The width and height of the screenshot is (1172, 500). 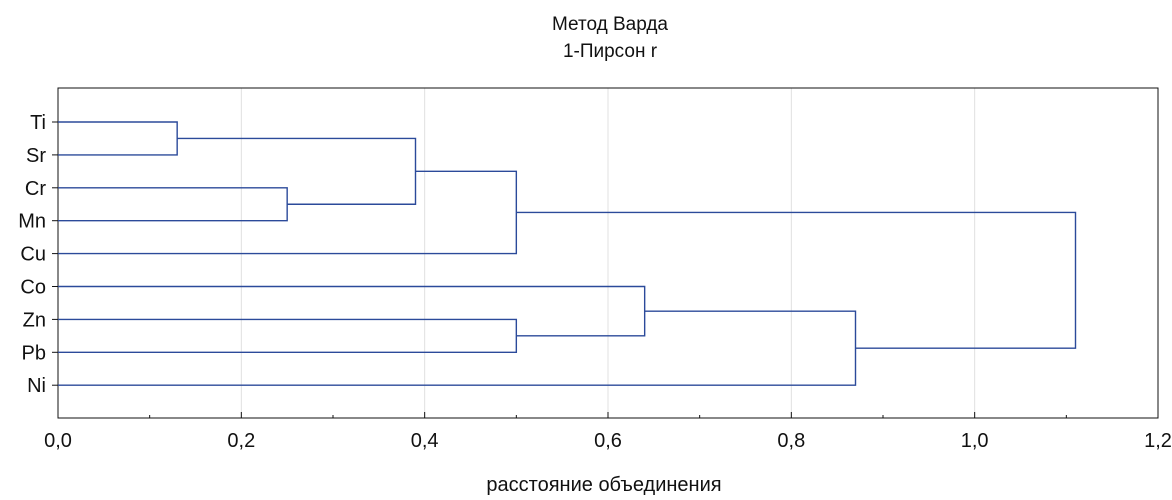 I want to click on leaf-labels: Ti Sr Cr Mn Cu Co Zn Pb Ni, so click(x=38, y=254).